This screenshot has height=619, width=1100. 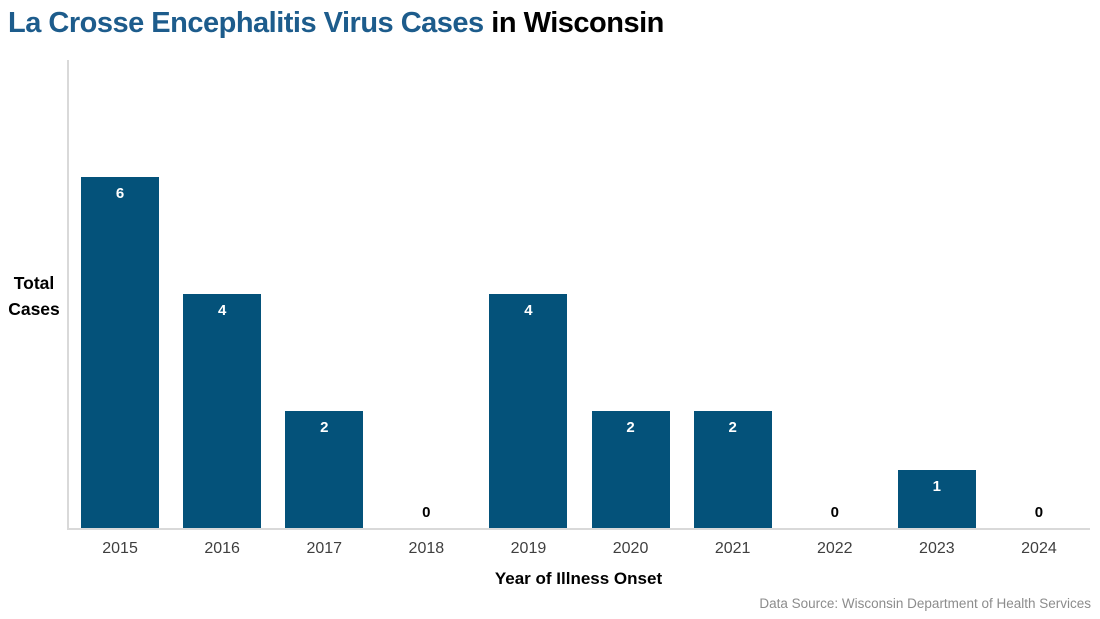 What do you see at coordinates (426, 548) in the screenshot?
I see `x-tick-2018: 2018` at bounding box center [426, 548].